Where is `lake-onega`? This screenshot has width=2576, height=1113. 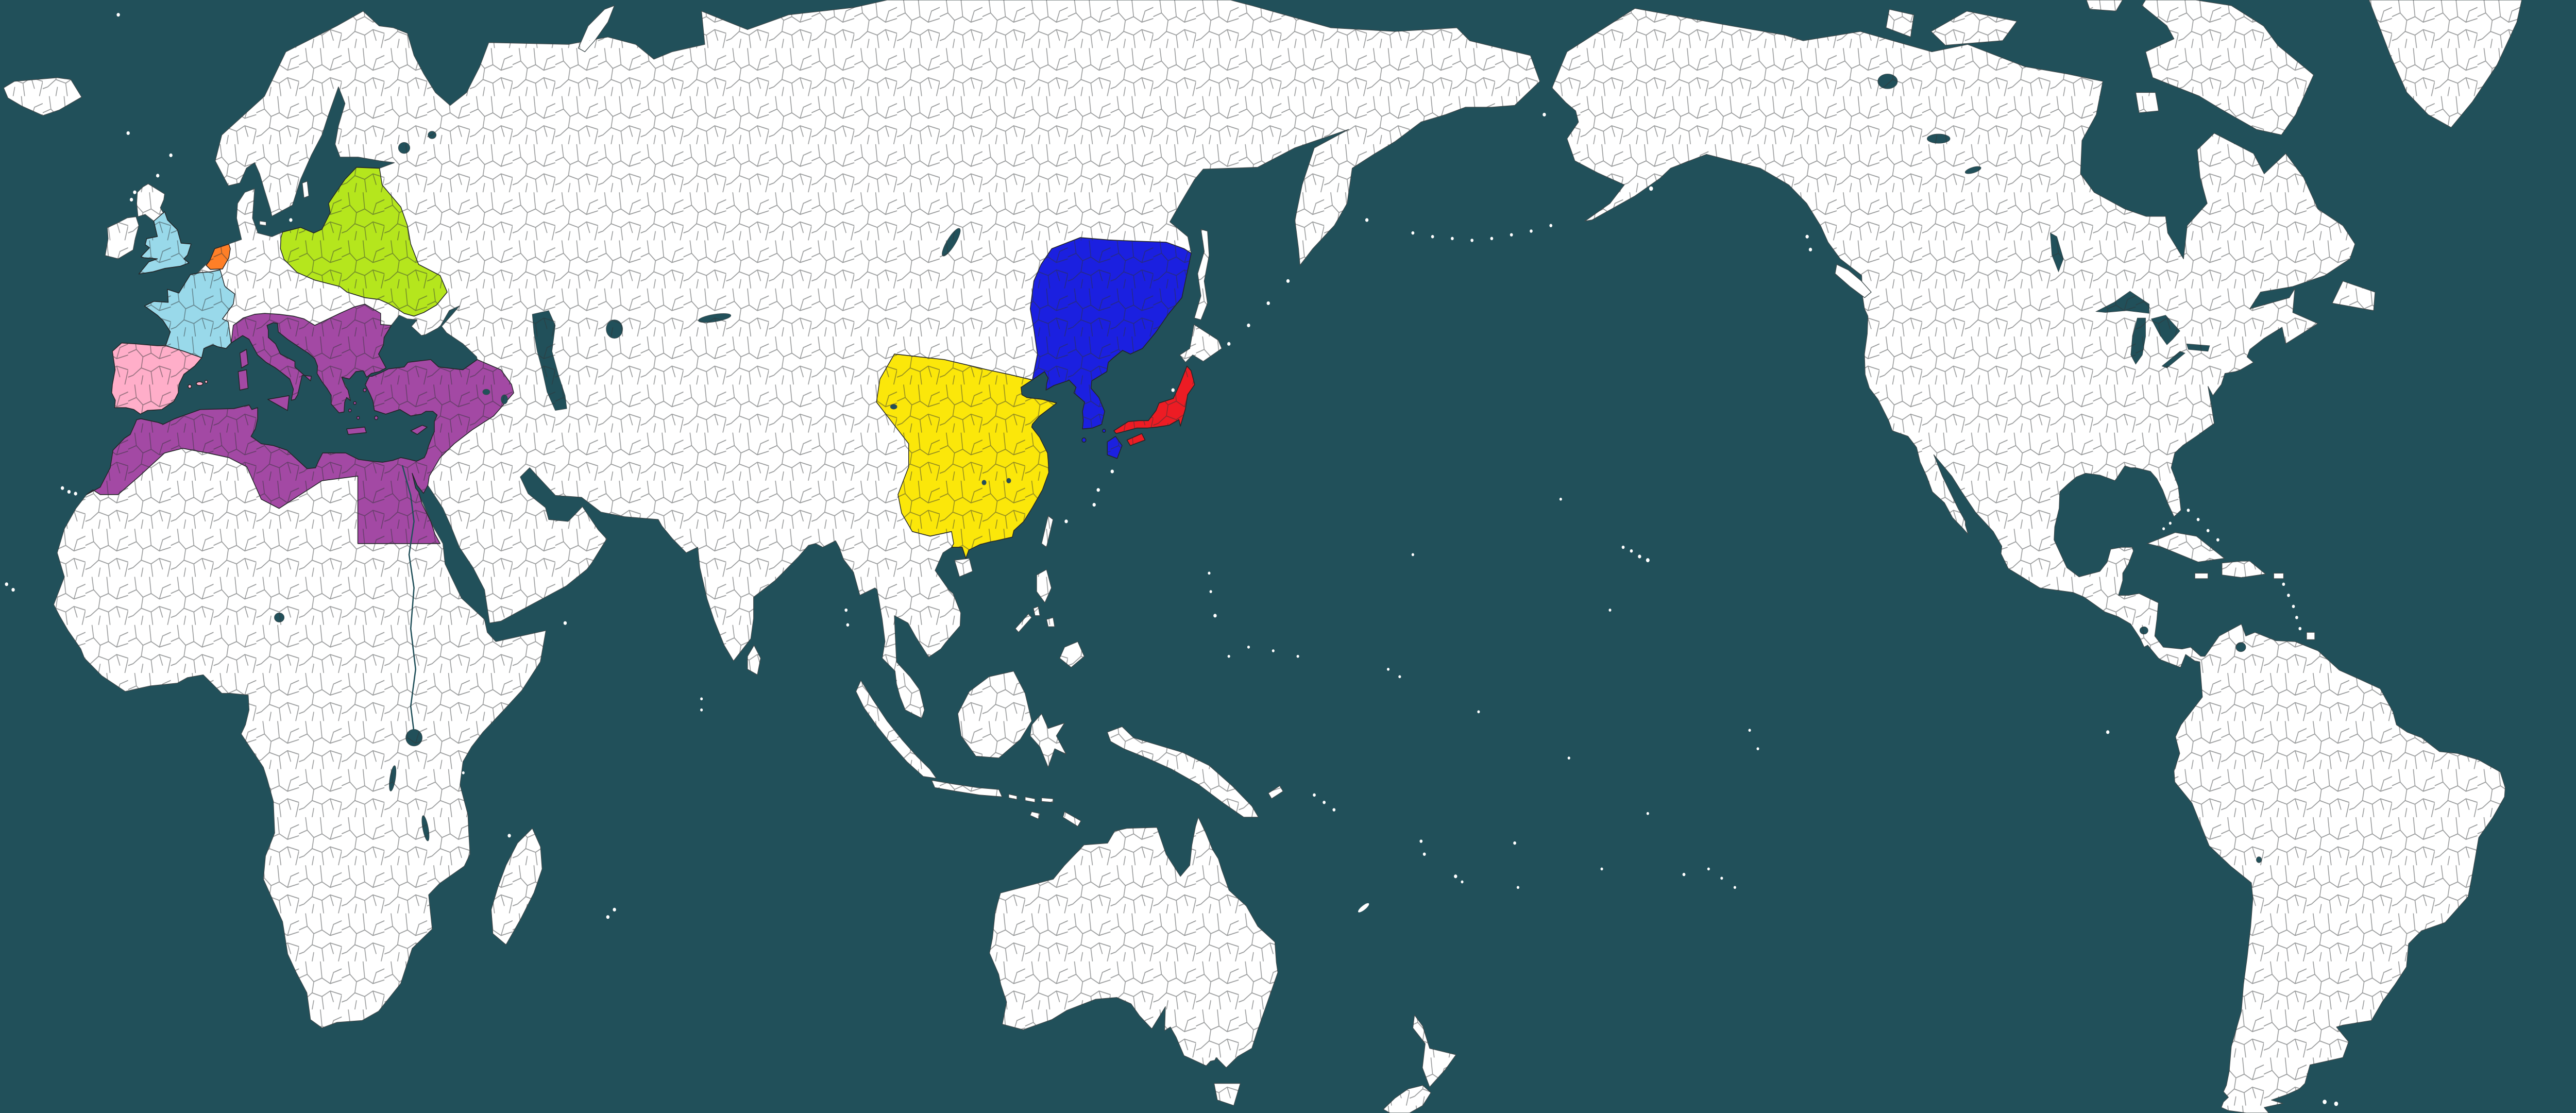
lake-onega is located at coordinates (433, 135).